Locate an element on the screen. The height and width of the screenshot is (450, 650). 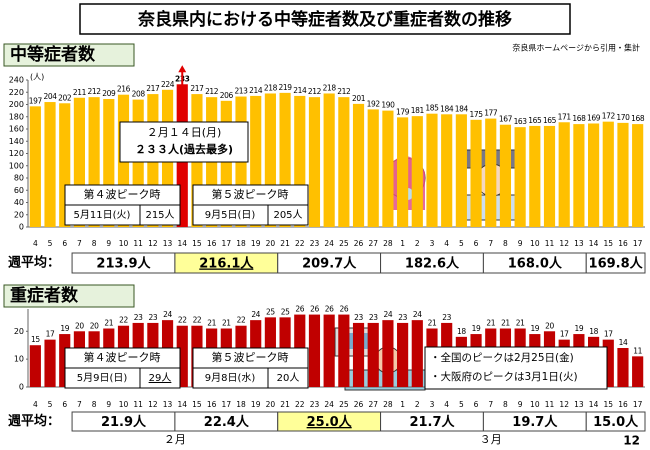
data-label: 206 is located at coordinates (227, 95).